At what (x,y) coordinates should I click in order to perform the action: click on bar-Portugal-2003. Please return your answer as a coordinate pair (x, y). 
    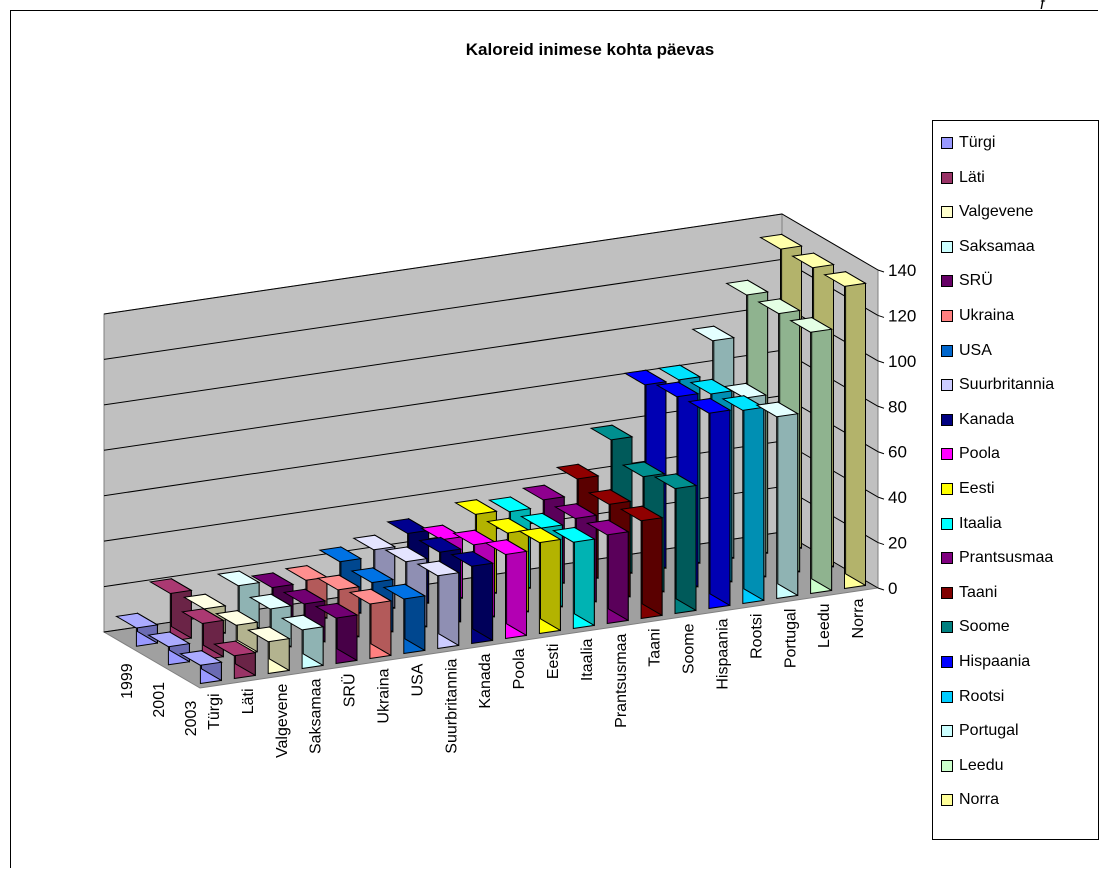
    Looking at the image, I should click on (777, 500).